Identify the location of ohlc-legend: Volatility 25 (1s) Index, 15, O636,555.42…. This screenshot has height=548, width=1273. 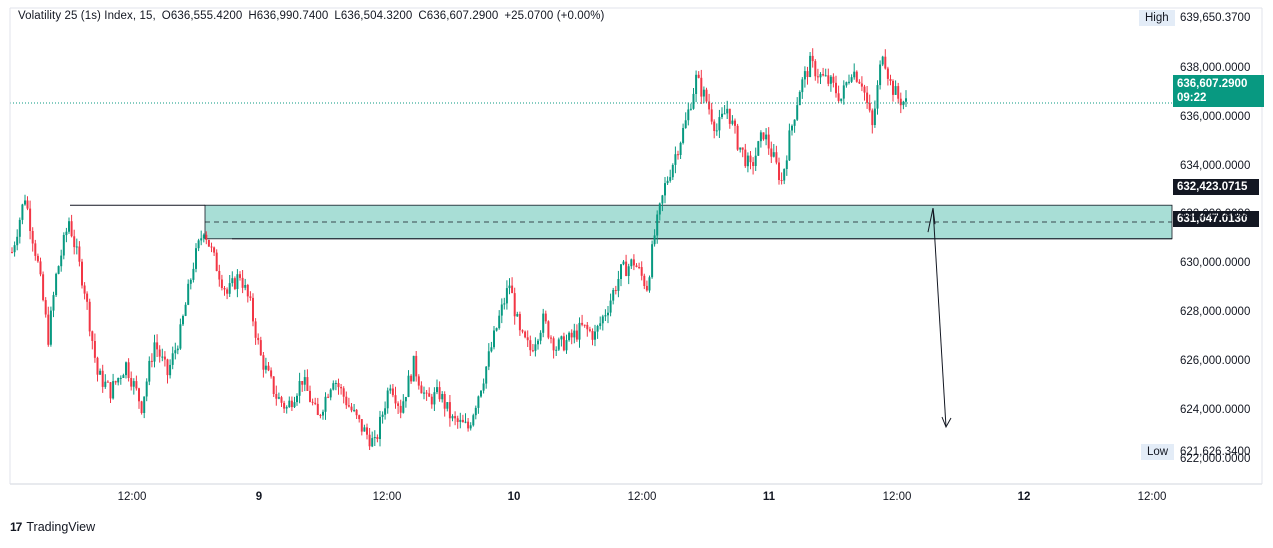
(314, 16).